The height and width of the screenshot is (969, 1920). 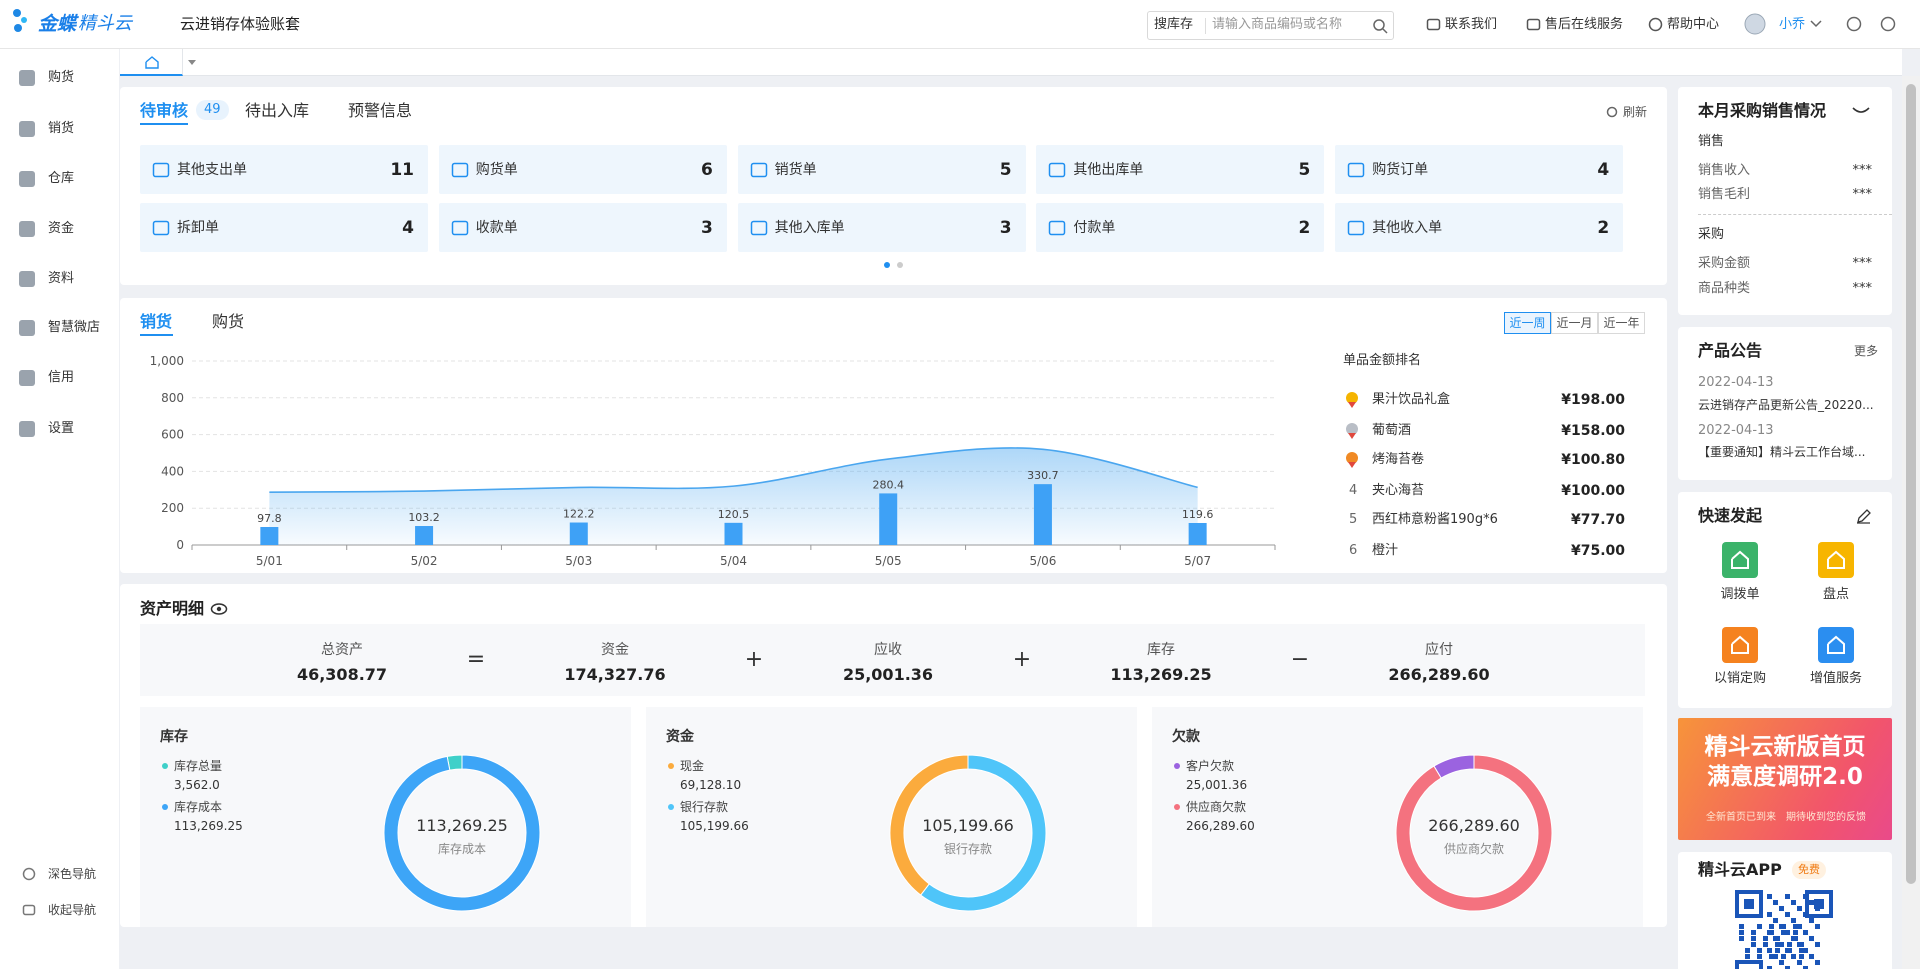 What do you see at coordinates (1352, 431) in the screenshot?
I see `medal` at bounding box center [1352, 431].